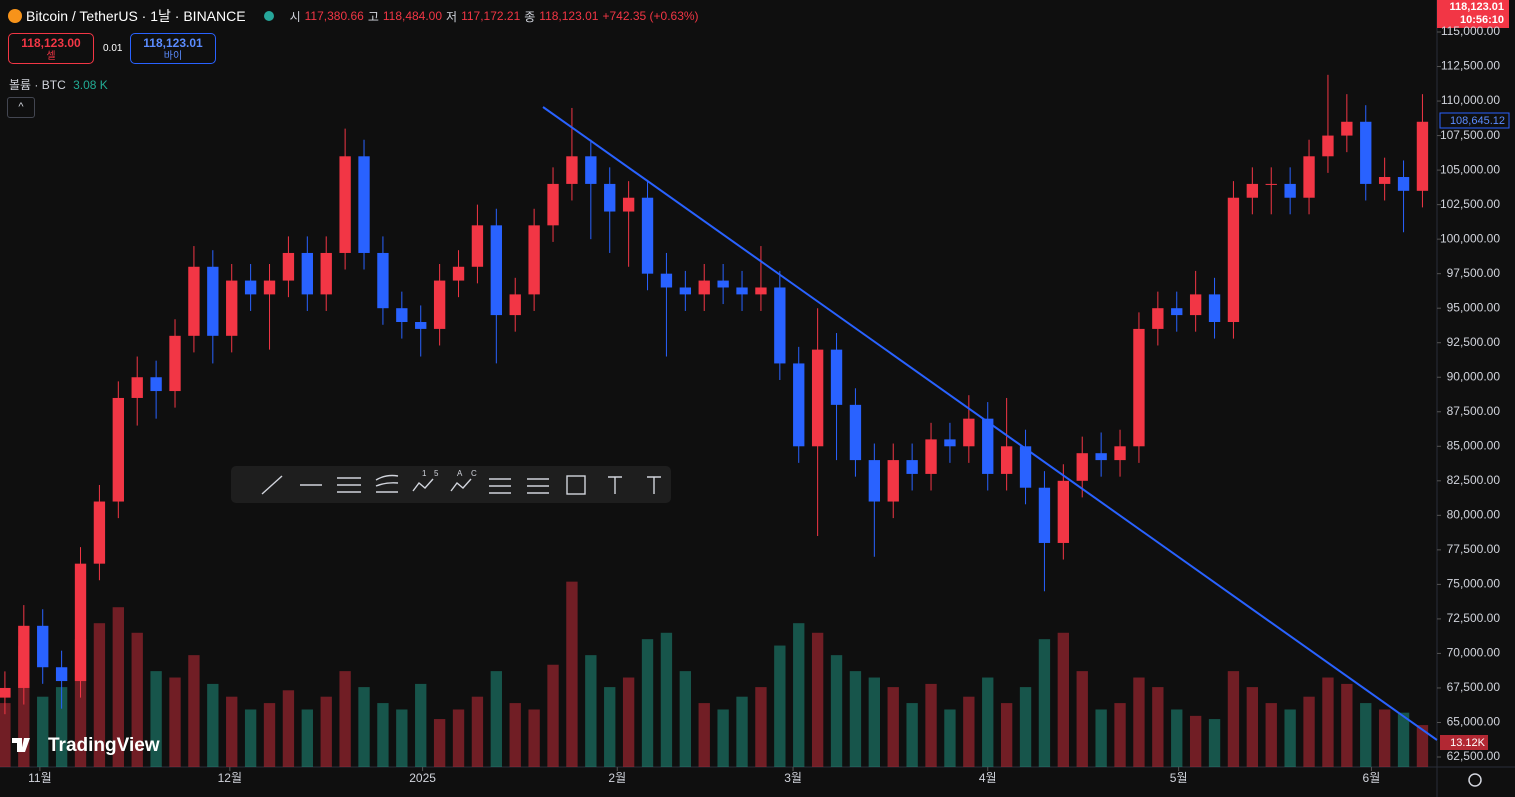  I want to click on buy-label: 바이, so click(173, 56).